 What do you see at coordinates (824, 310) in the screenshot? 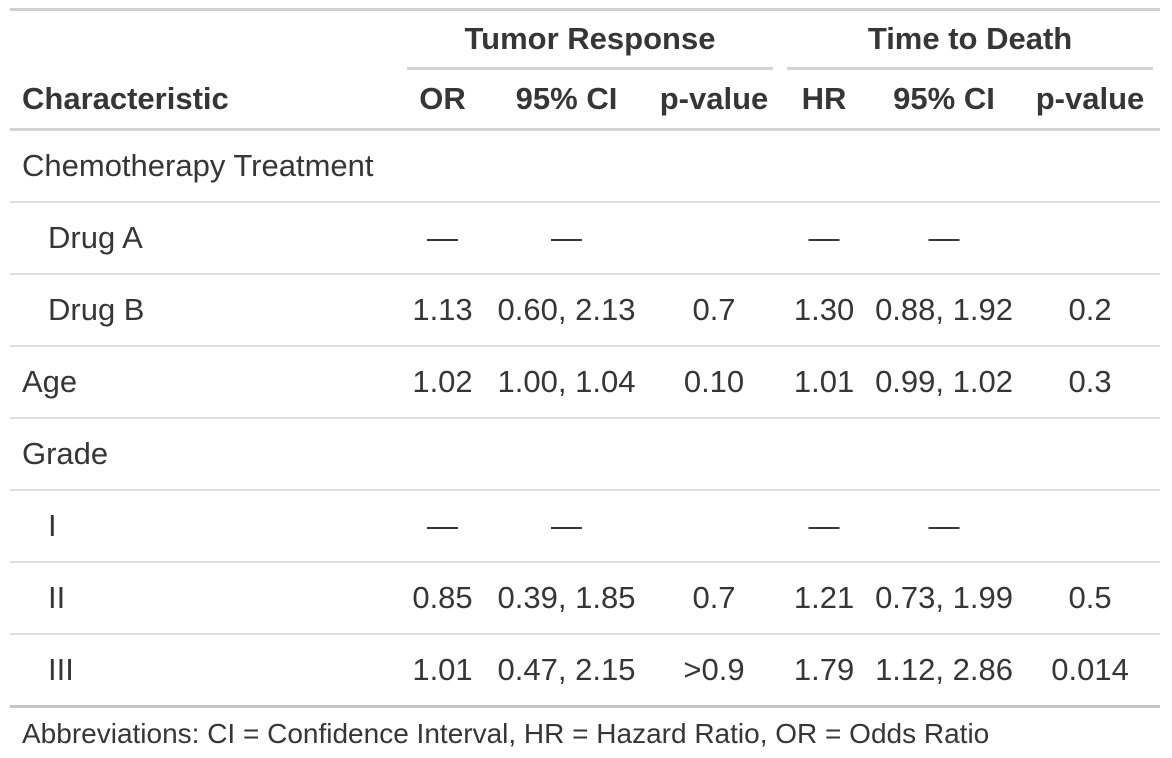
I see `value-cell: 1.30` at bounding box center [824, 310].